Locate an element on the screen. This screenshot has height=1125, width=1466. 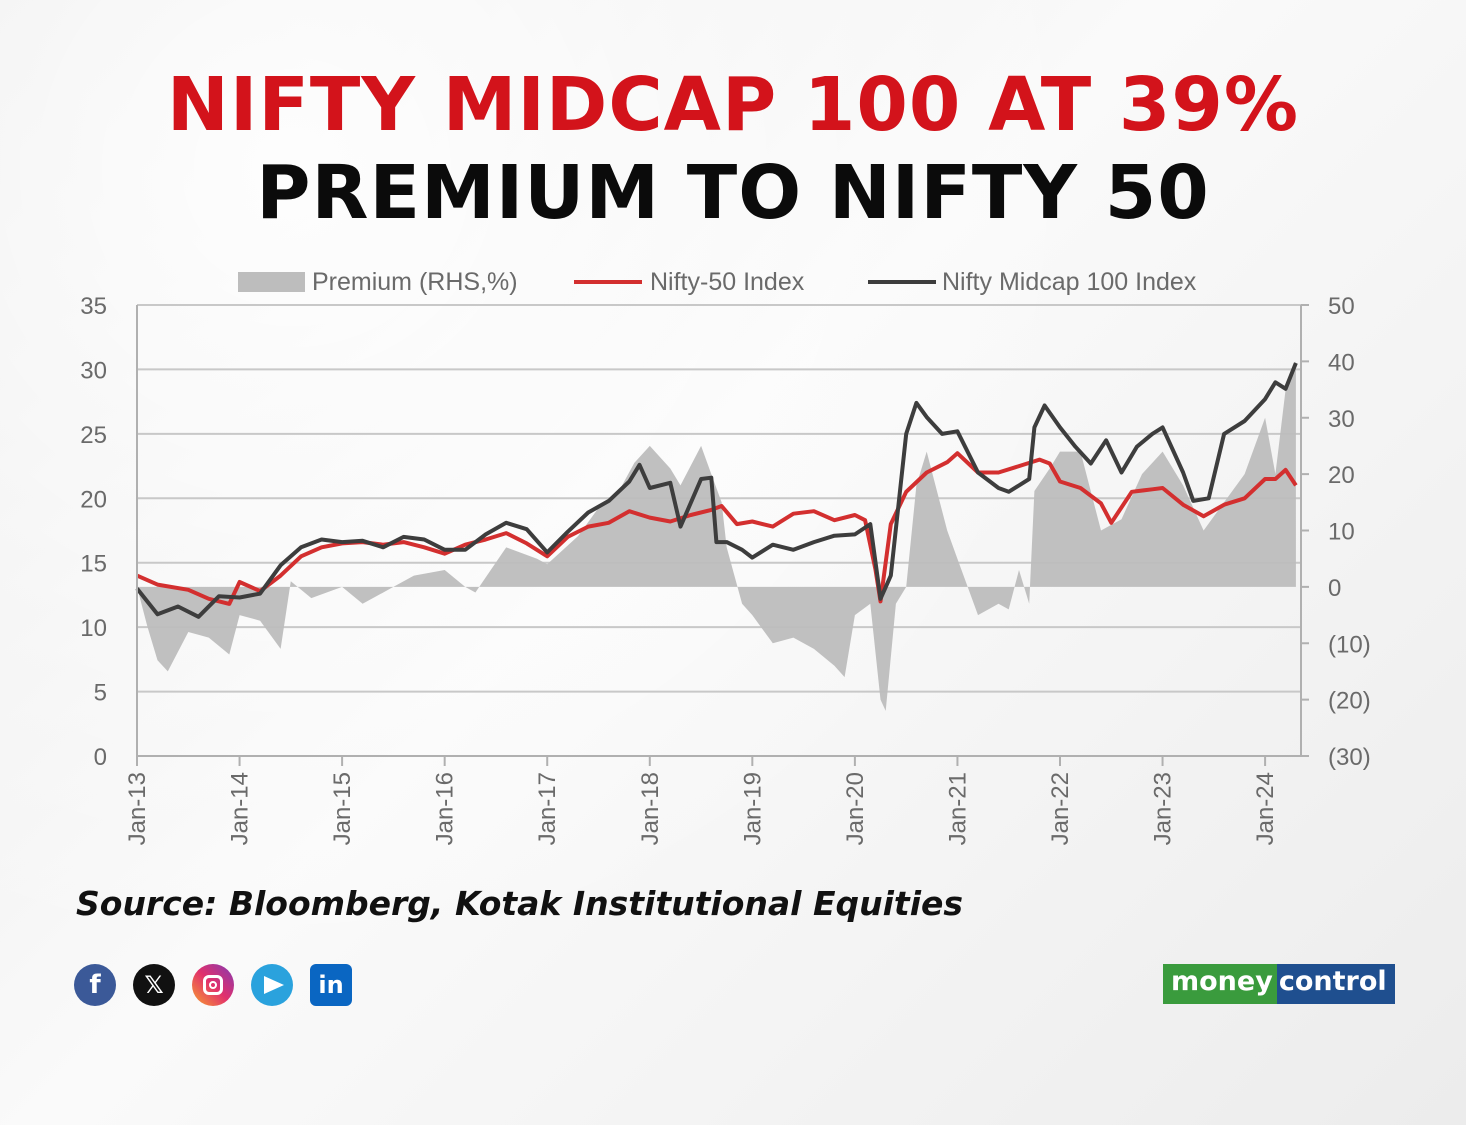
headline-primary: NIFTY MIDCAP 100 AT 39% is located at coordinates (733, 105).